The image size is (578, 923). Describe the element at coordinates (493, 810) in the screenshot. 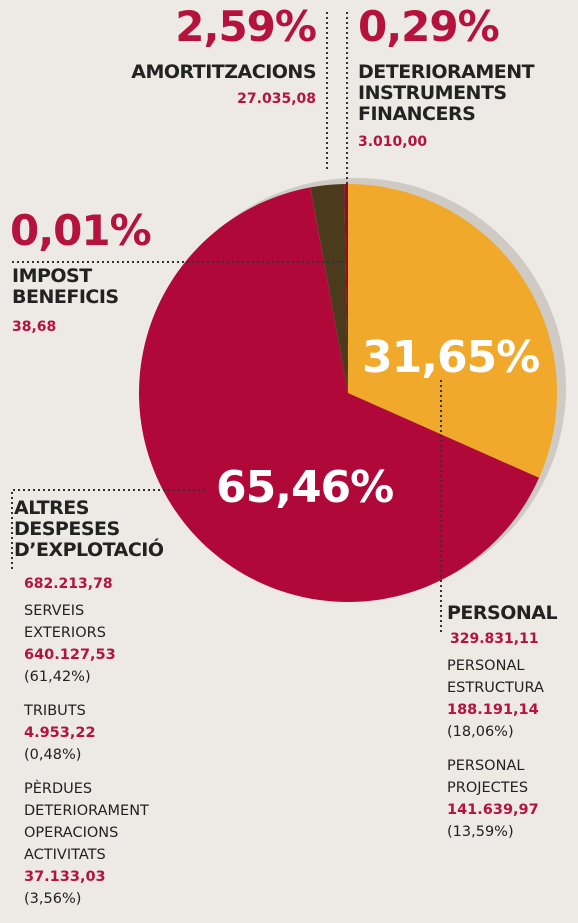

I see `detail-amount: 141.639,97` at that location.